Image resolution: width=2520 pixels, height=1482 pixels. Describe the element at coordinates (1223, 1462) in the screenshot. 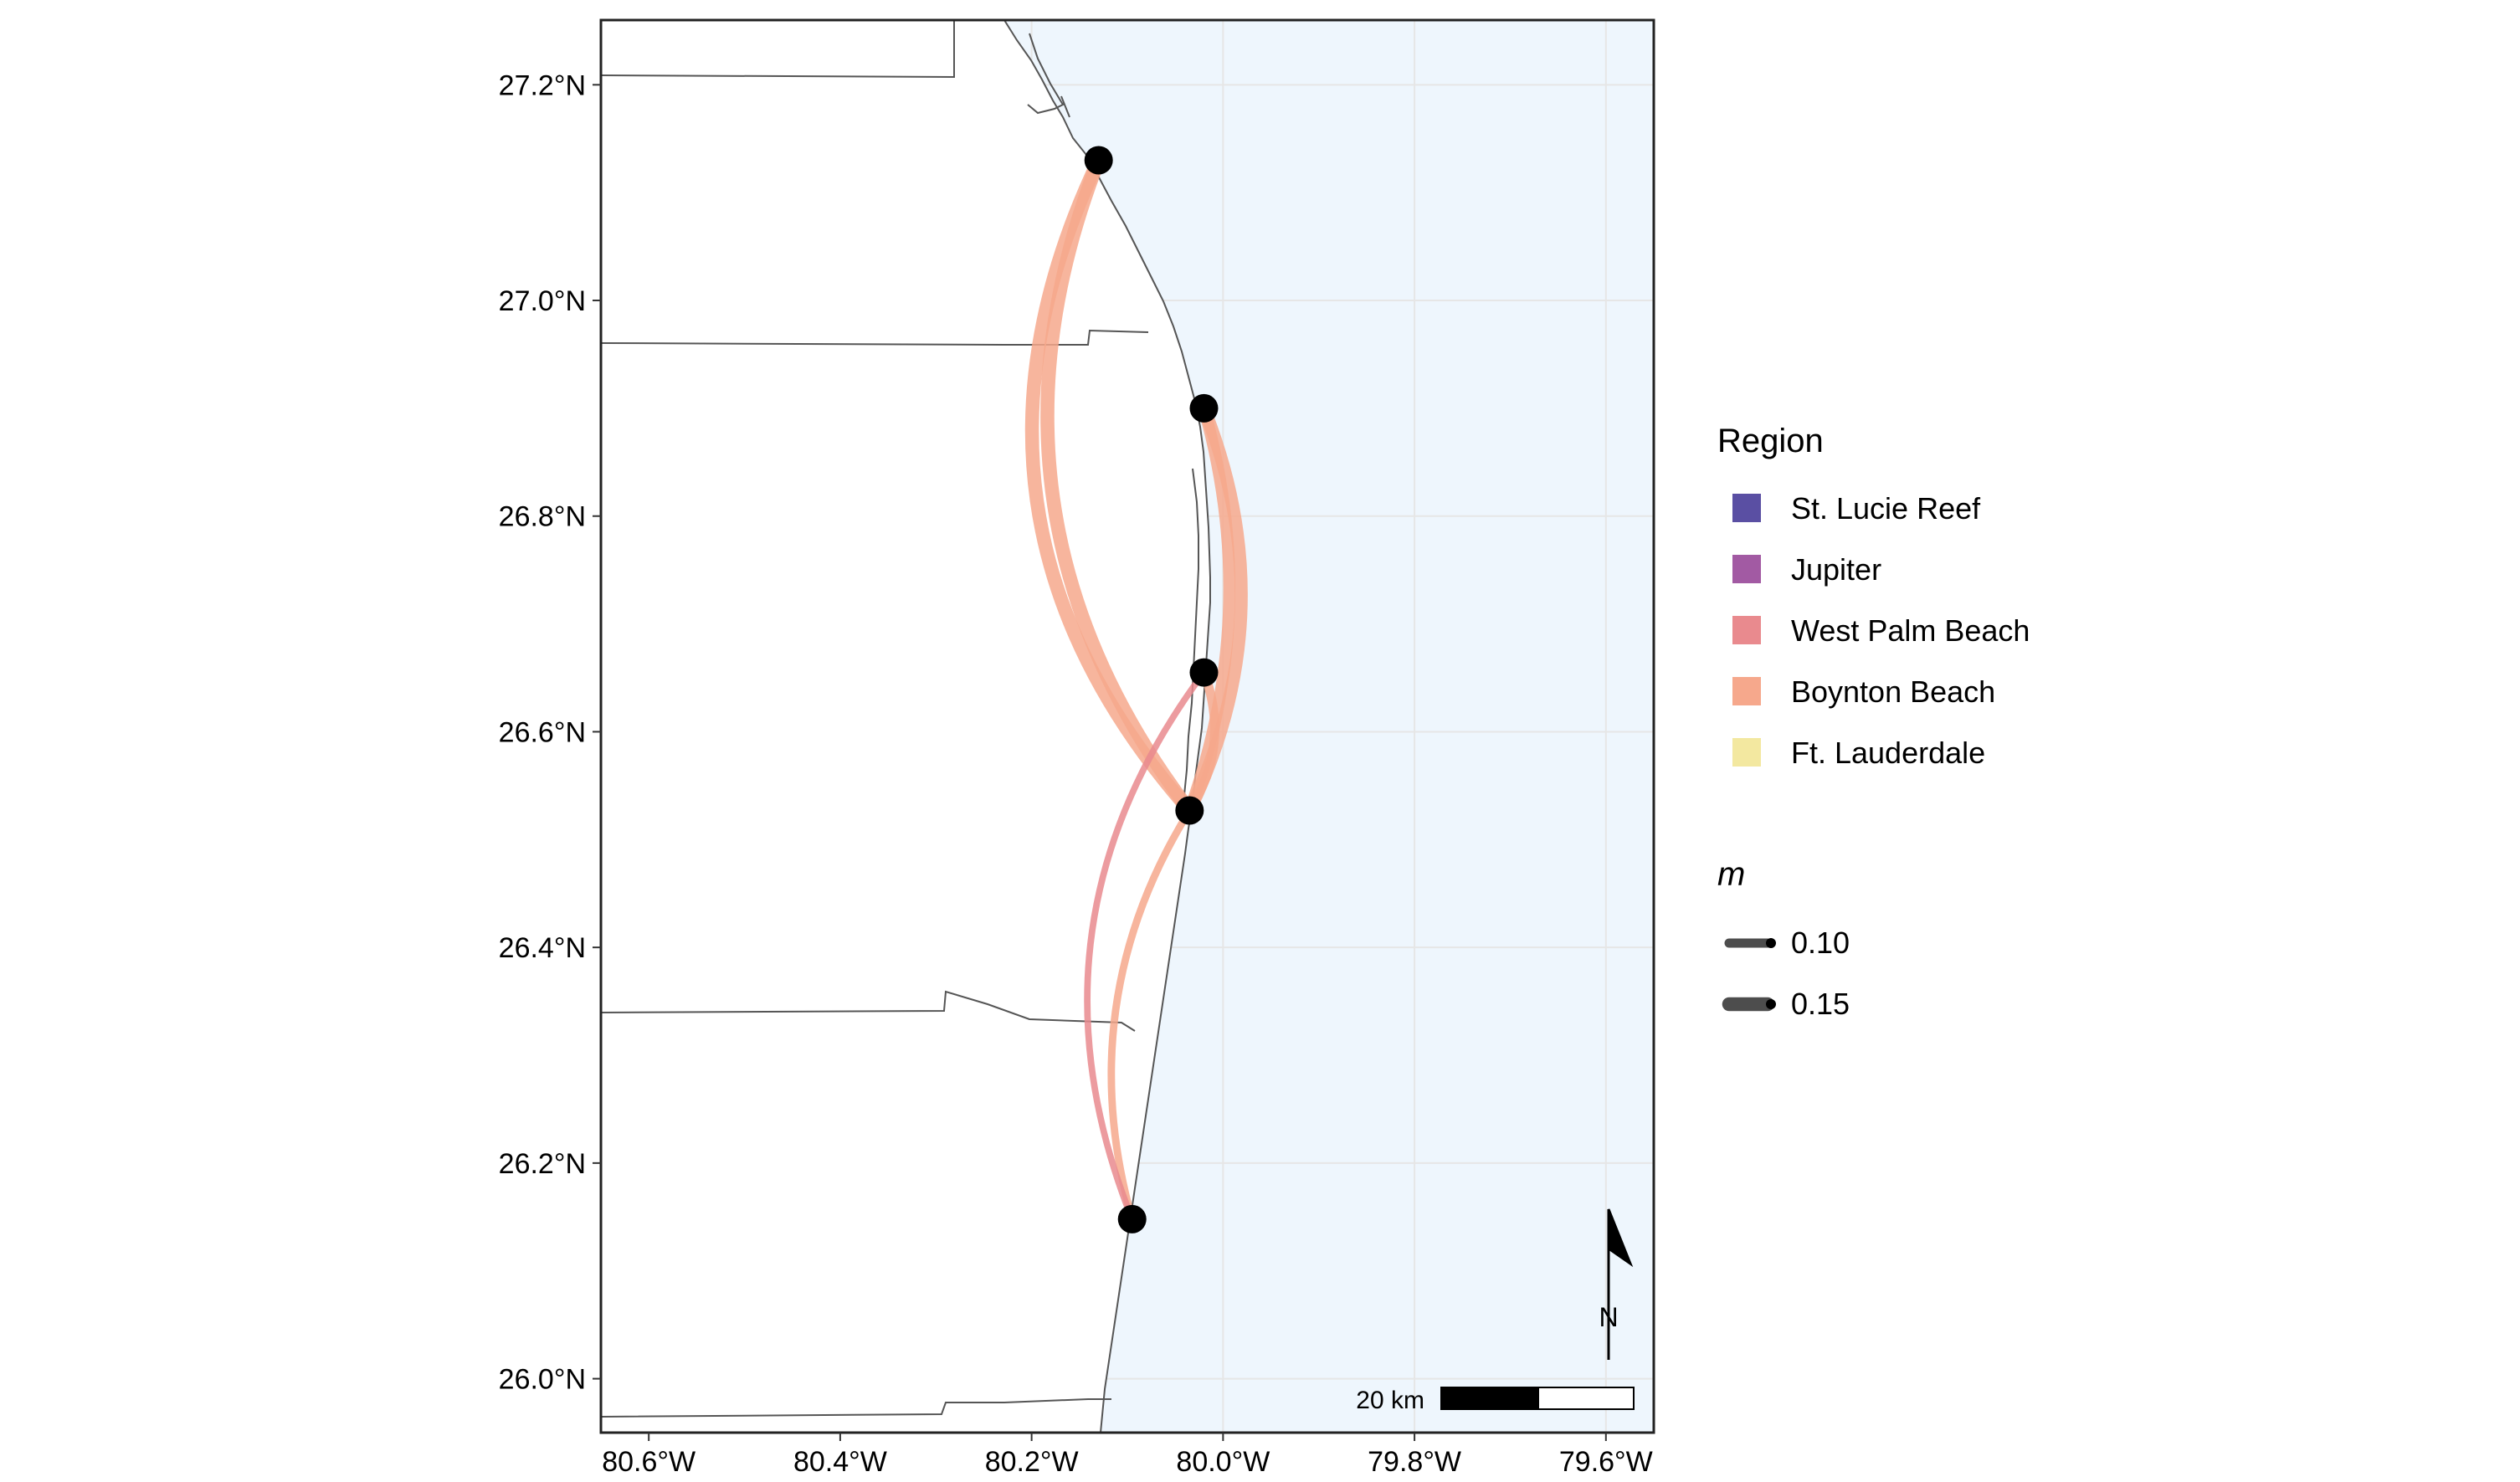

I see `x-tick-label: 80.0°W` at that location.